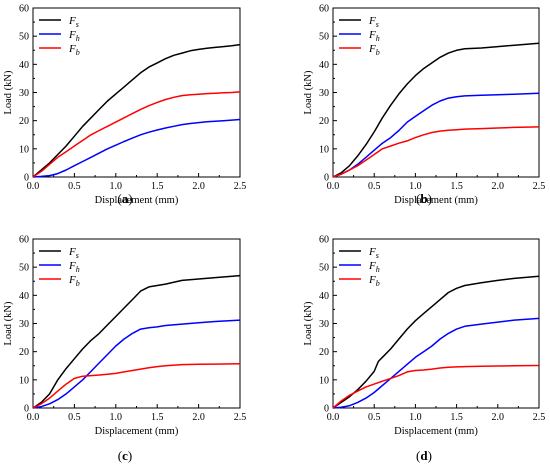  I want to click on panel-label: (c), so click(125, 455).